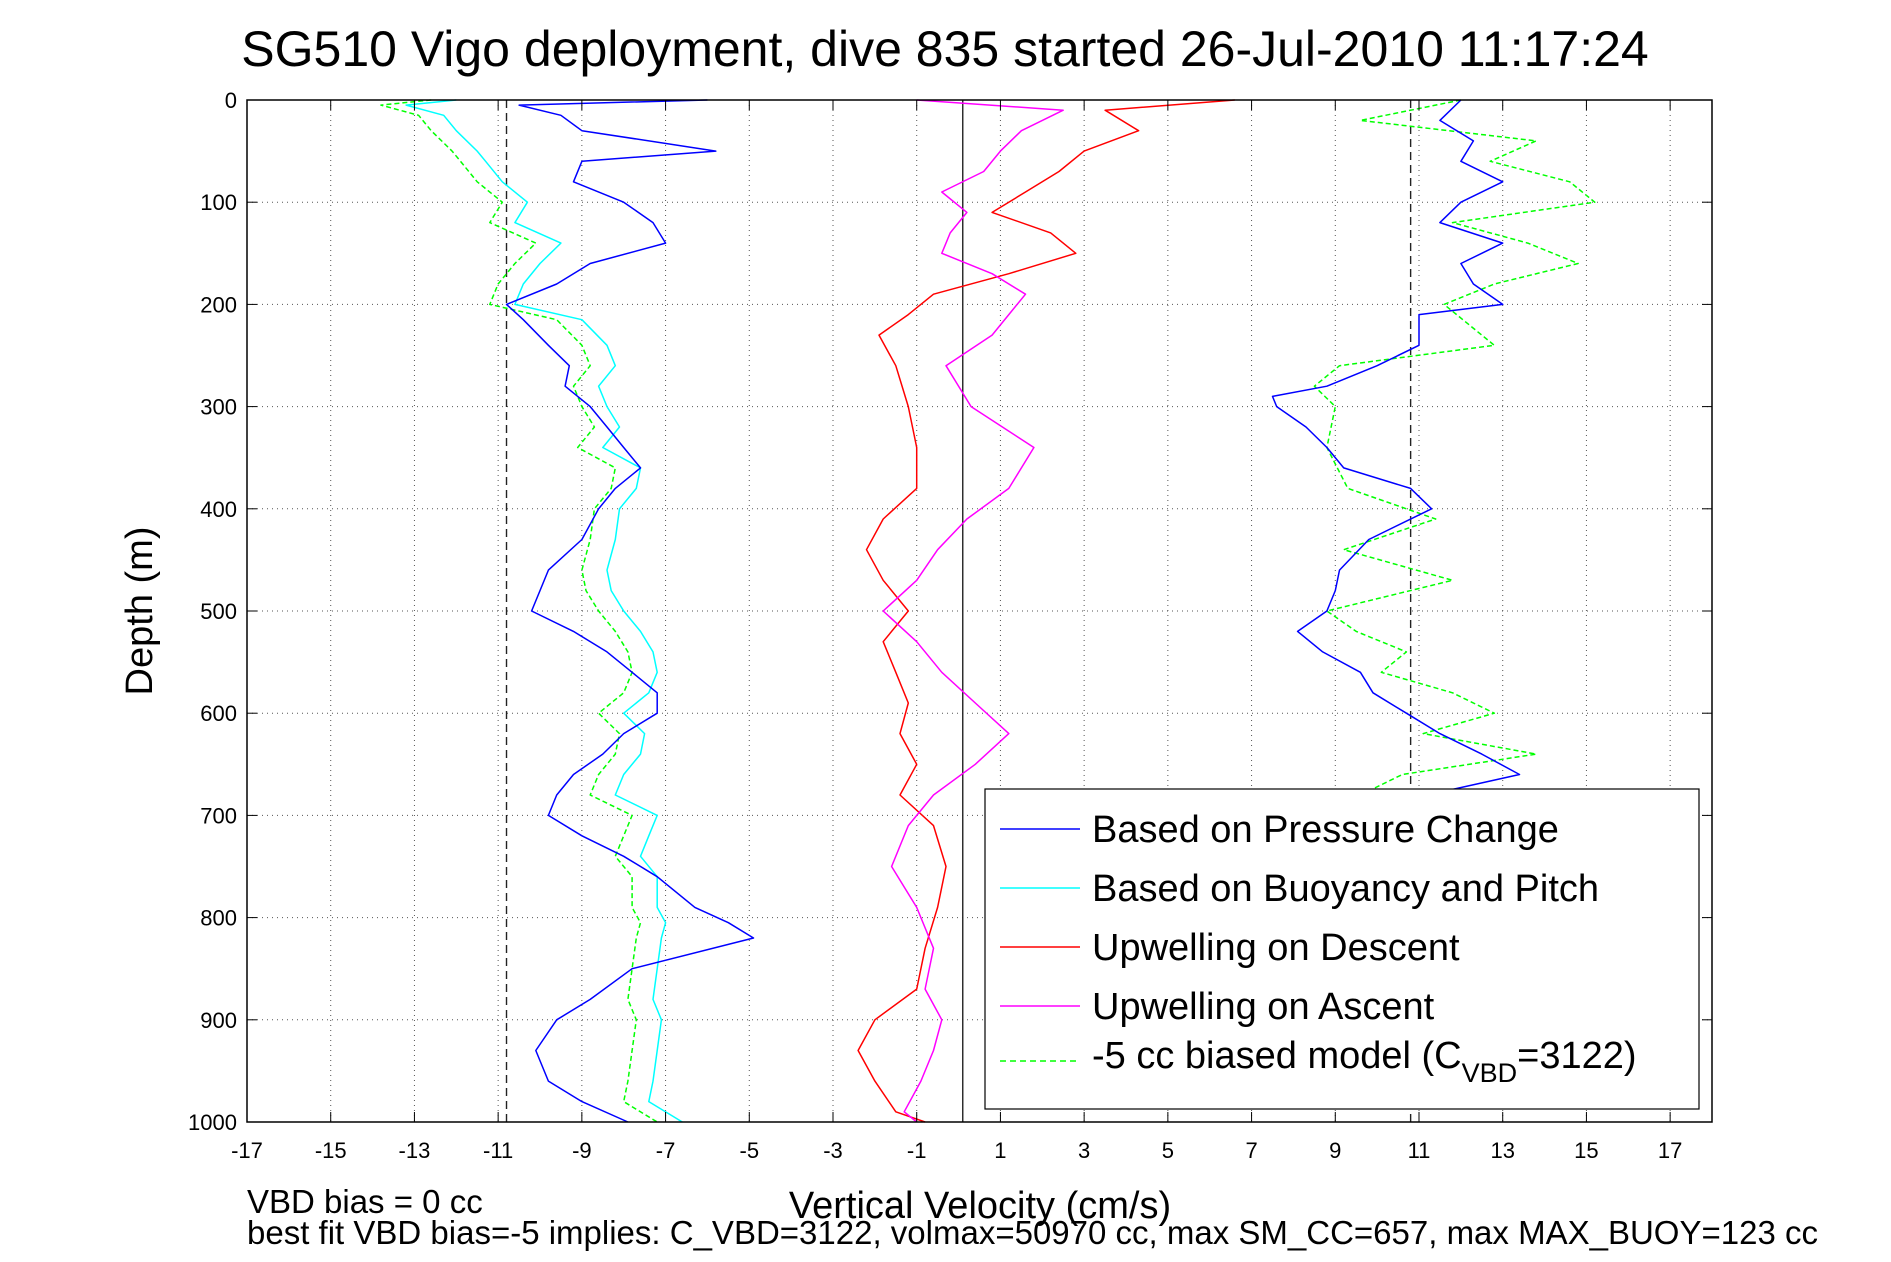  What do you see at coordinates (980, 1206) in the screenshot?
I see `x-axis-label: Vertical Velocity (cm/s)` at bounding box center [980, 1206].